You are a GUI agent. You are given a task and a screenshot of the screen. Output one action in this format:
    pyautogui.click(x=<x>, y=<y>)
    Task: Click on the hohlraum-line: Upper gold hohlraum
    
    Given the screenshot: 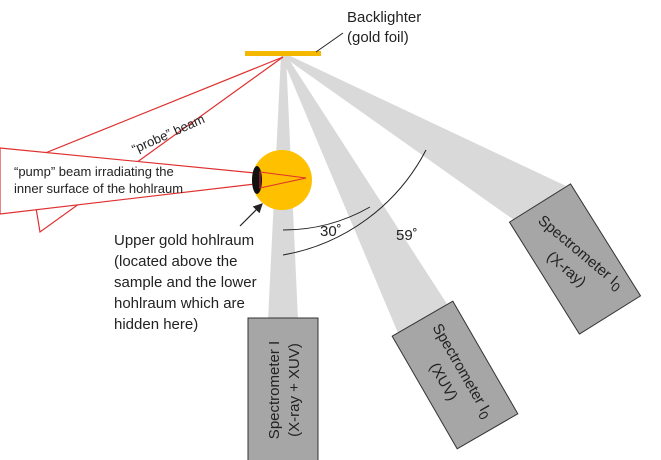 What is the action you would take?
    pyautogui.click(x=184, y=240)
    